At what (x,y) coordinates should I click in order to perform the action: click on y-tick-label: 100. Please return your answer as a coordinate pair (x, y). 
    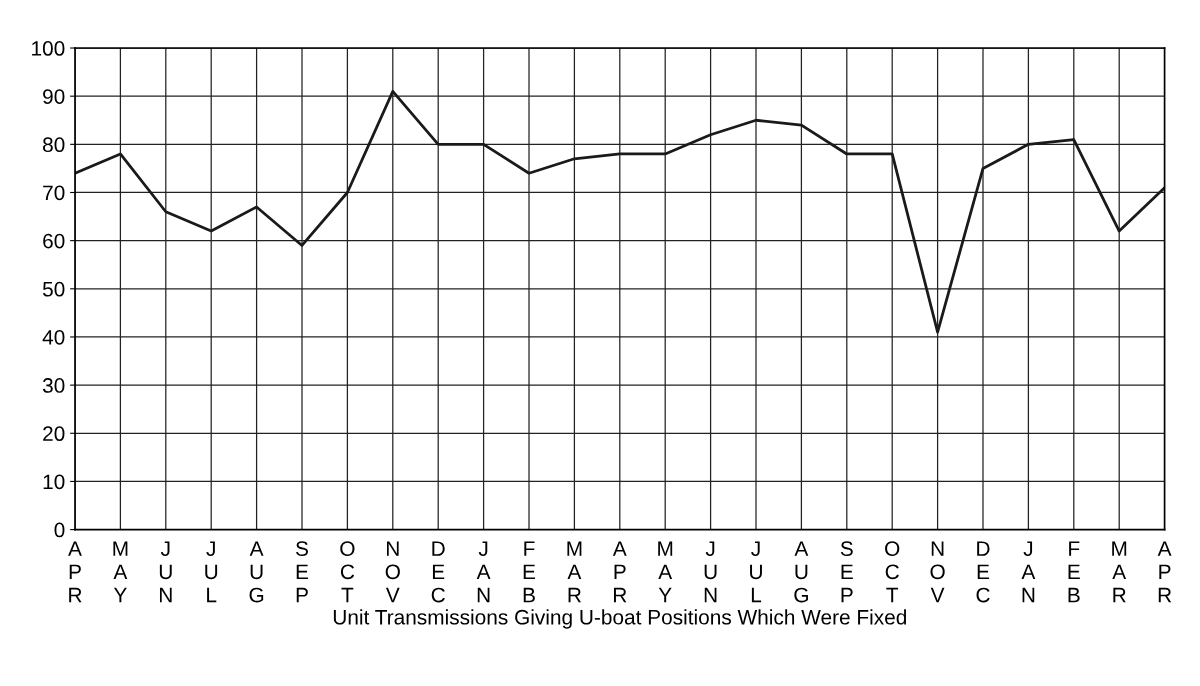
    Looking at the image, I should click on (48, 48).